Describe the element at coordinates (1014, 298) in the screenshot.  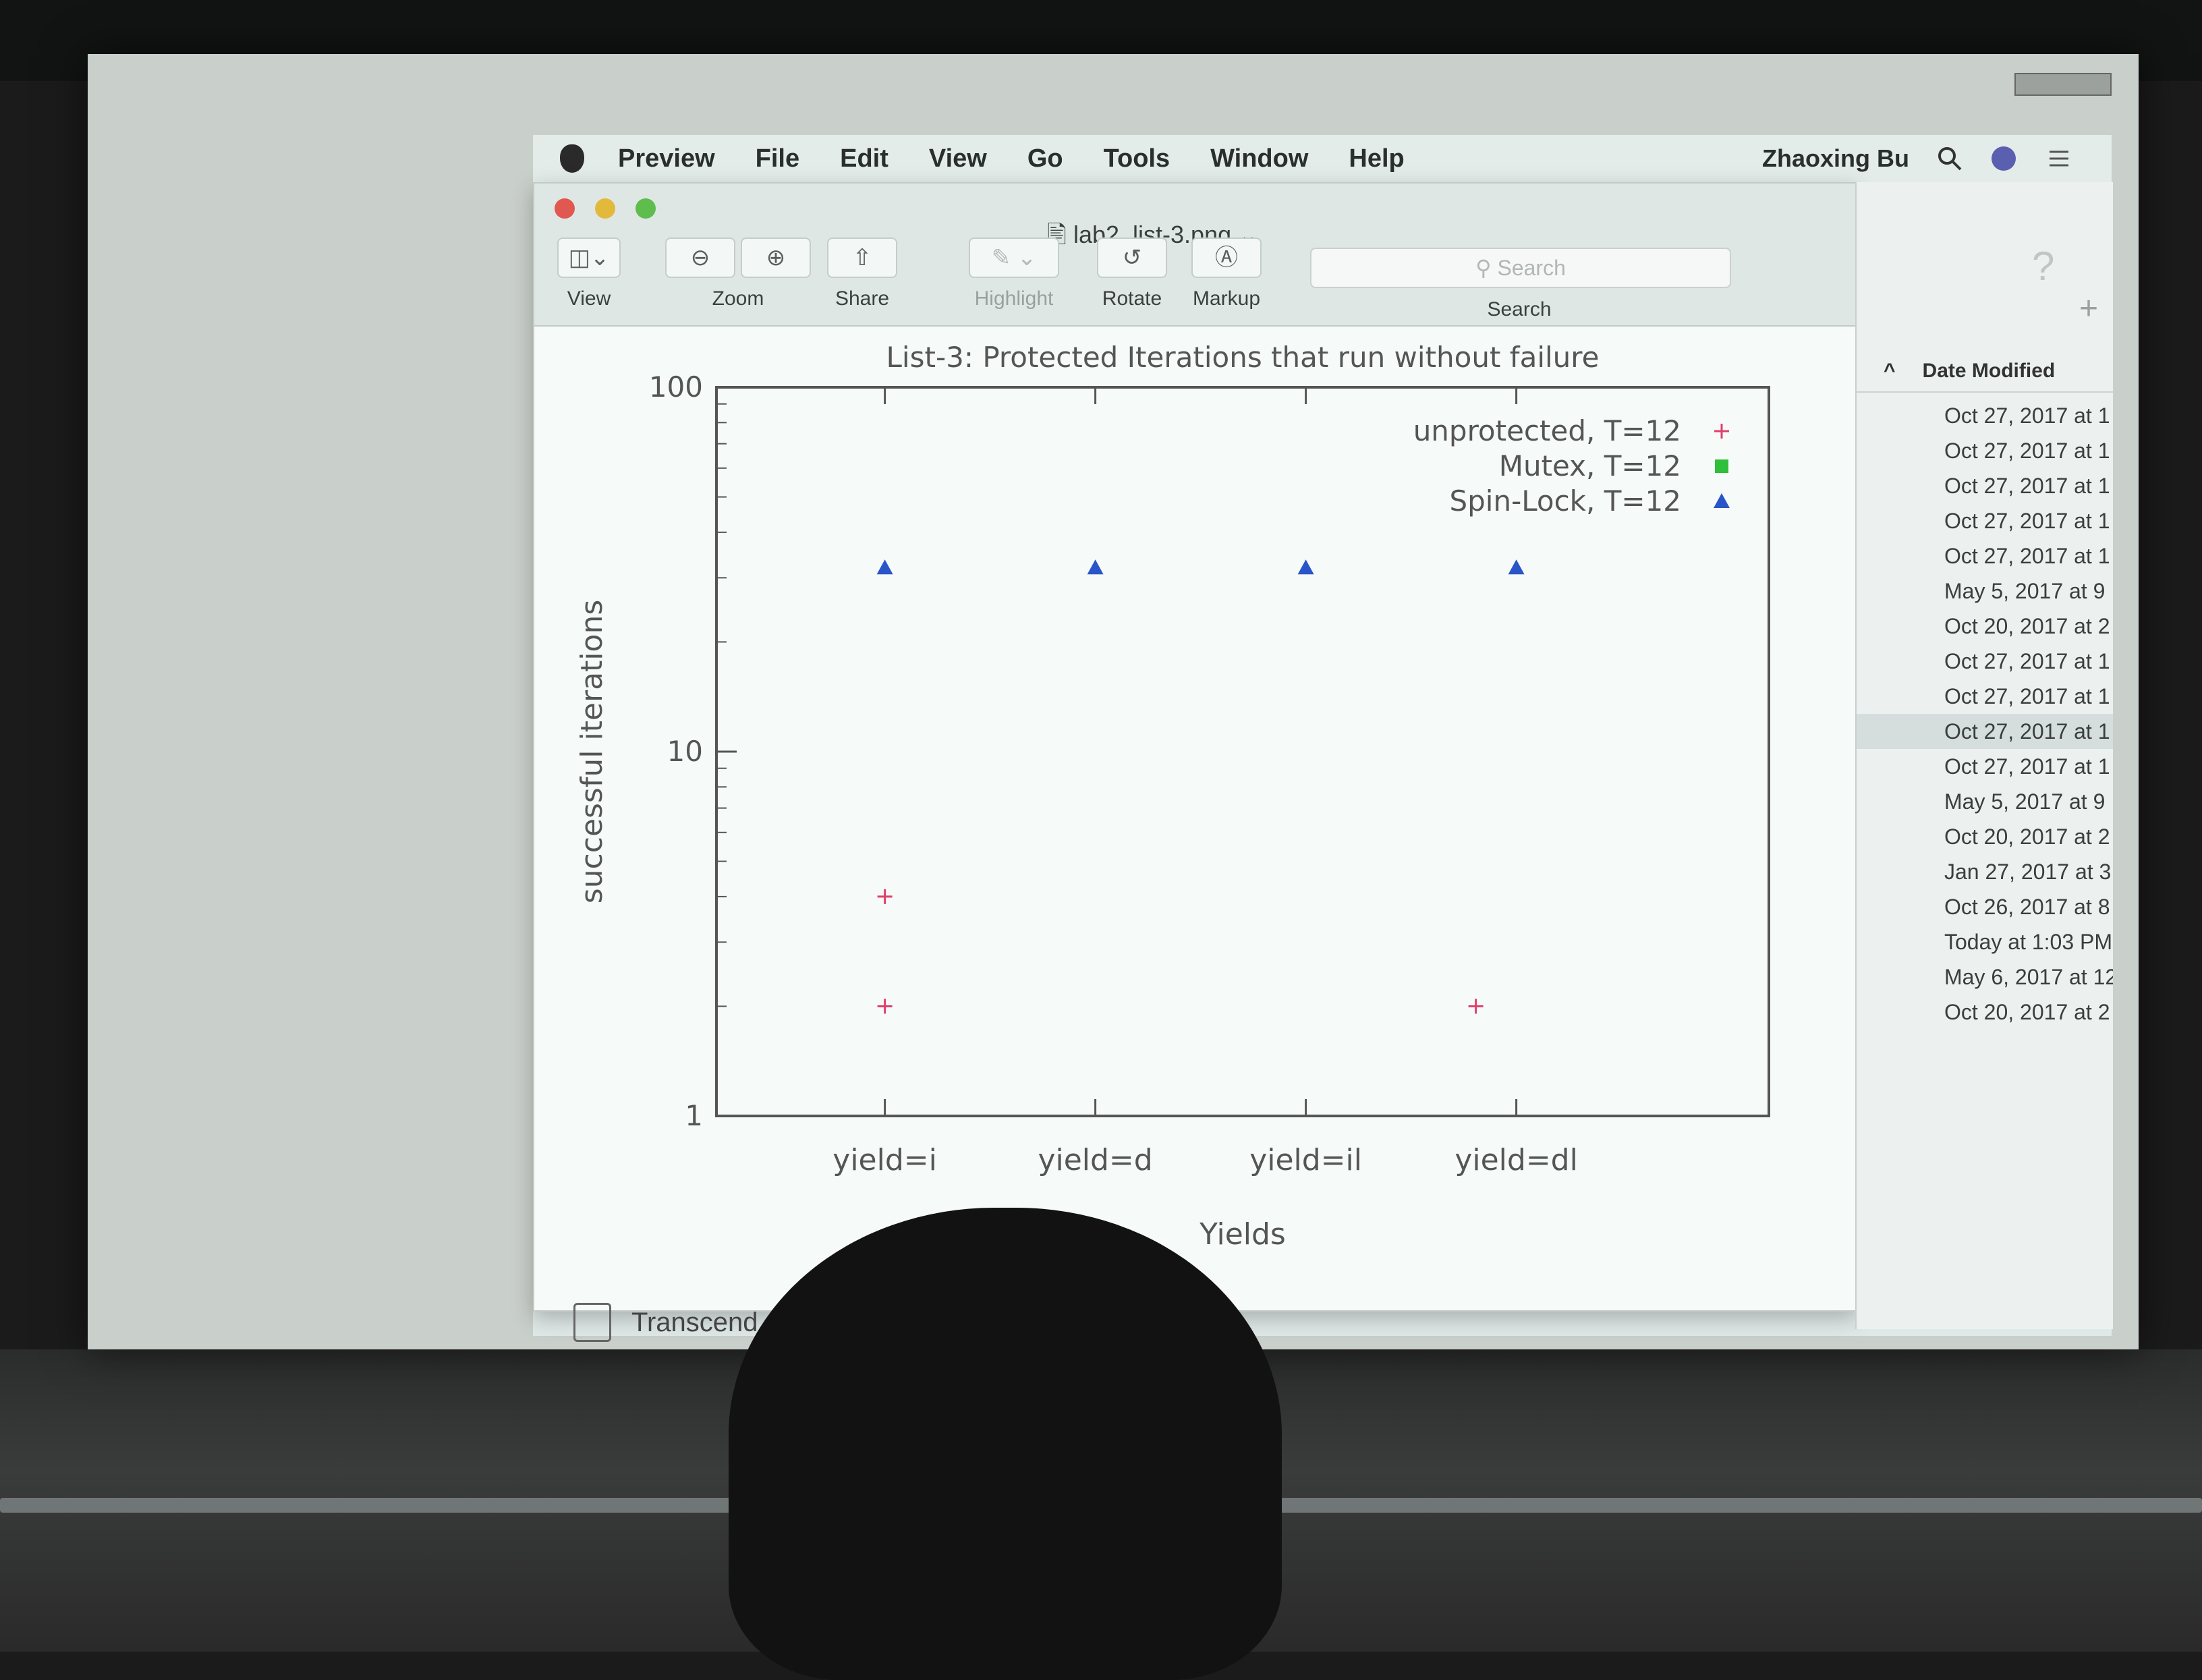
I see `highlight-label: Highlight` at that location.